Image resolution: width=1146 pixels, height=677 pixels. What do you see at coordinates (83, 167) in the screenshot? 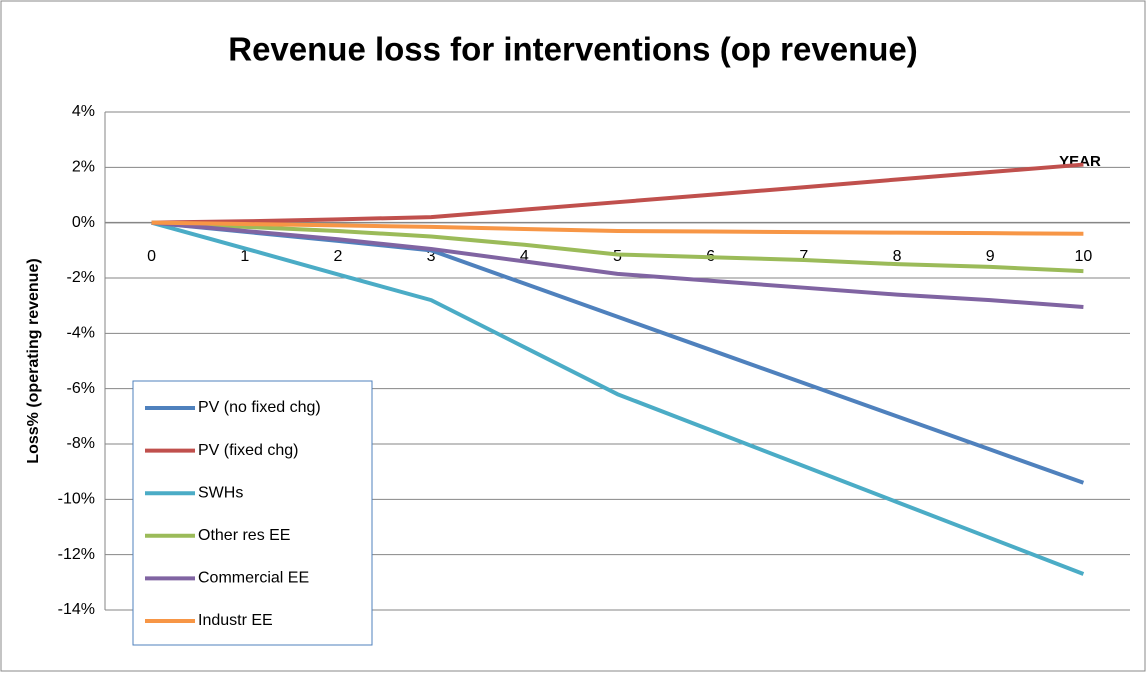
I see `y-tick-label: 2%` at bounding box center [83, 167].